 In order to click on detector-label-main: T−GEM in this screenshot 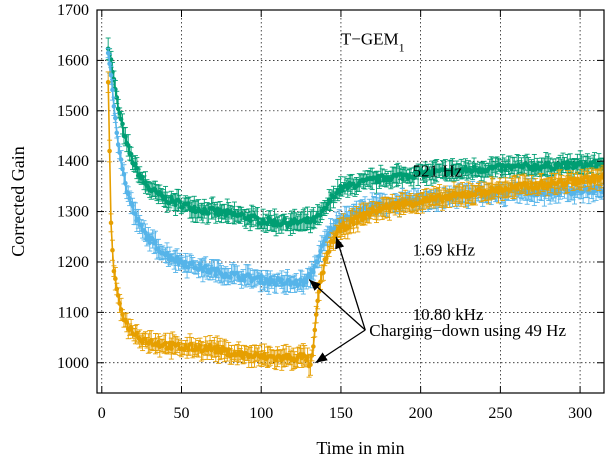, I will do `click(370, 38)`.